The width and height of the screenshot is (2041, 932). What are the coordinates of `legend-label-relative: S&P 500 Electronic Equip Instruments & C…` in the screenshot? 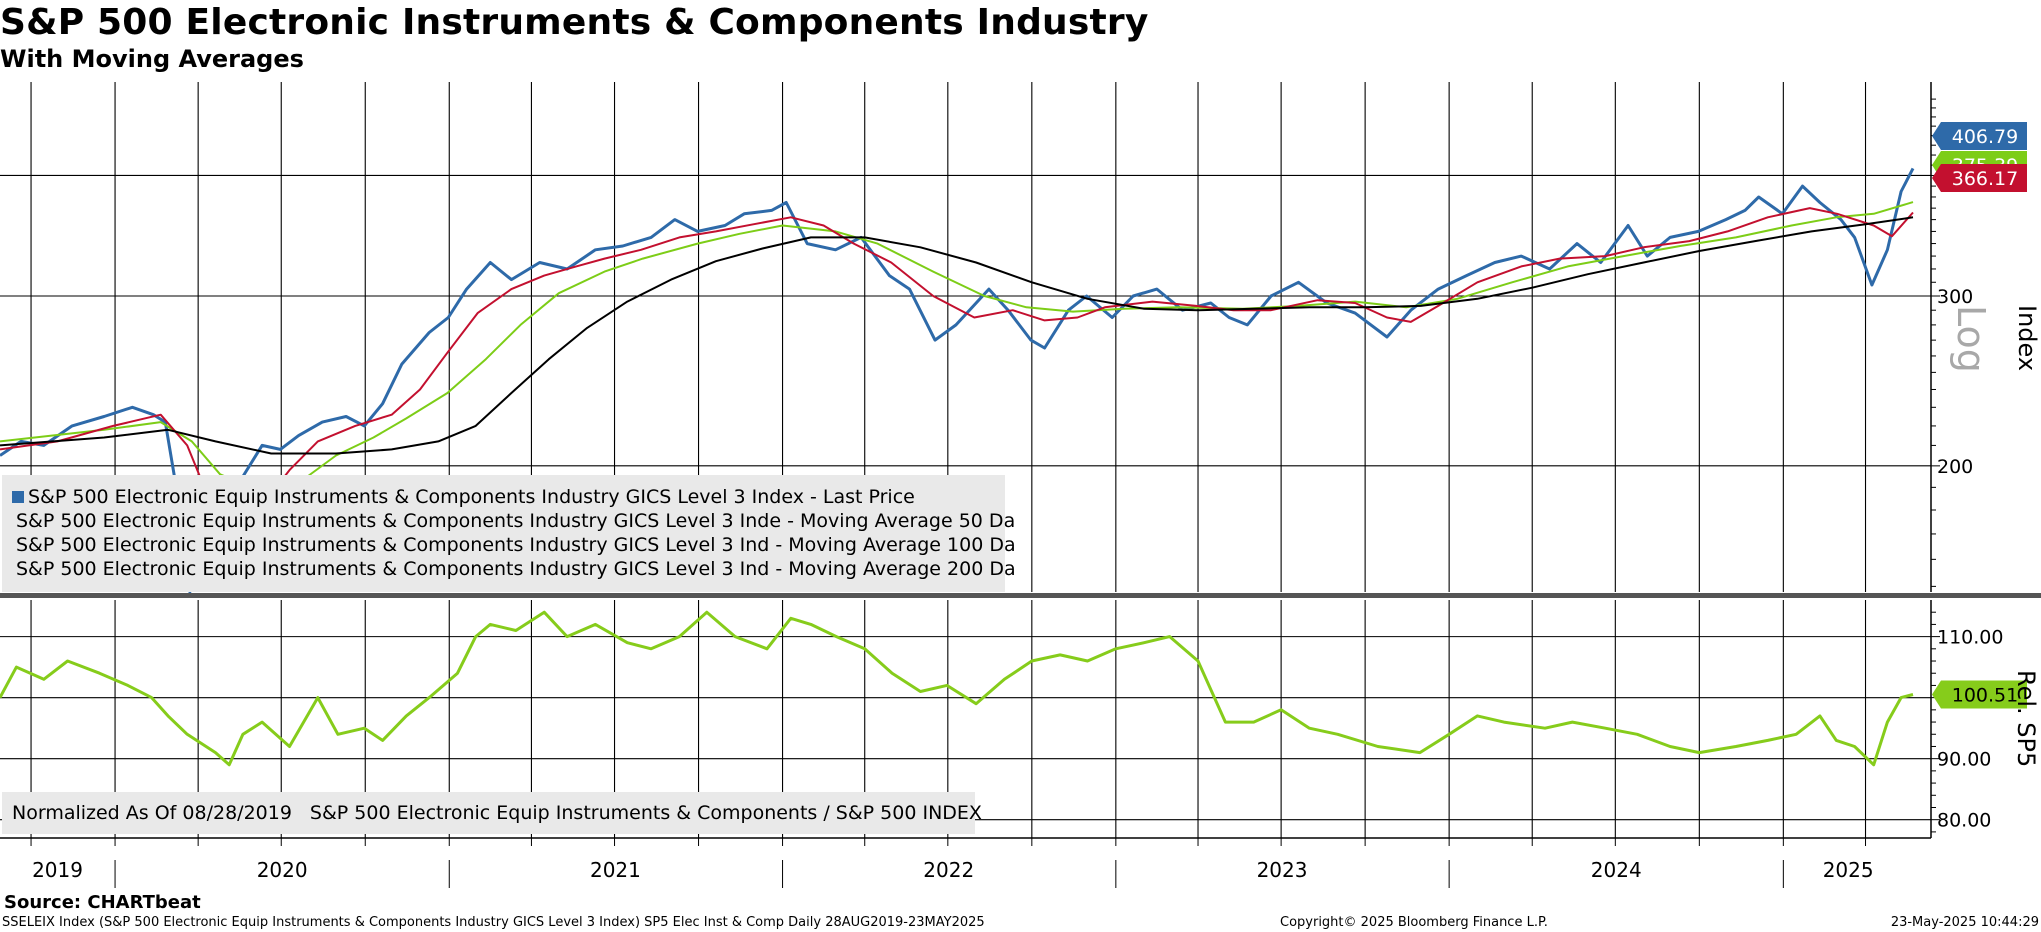 It's located at (645, 813).